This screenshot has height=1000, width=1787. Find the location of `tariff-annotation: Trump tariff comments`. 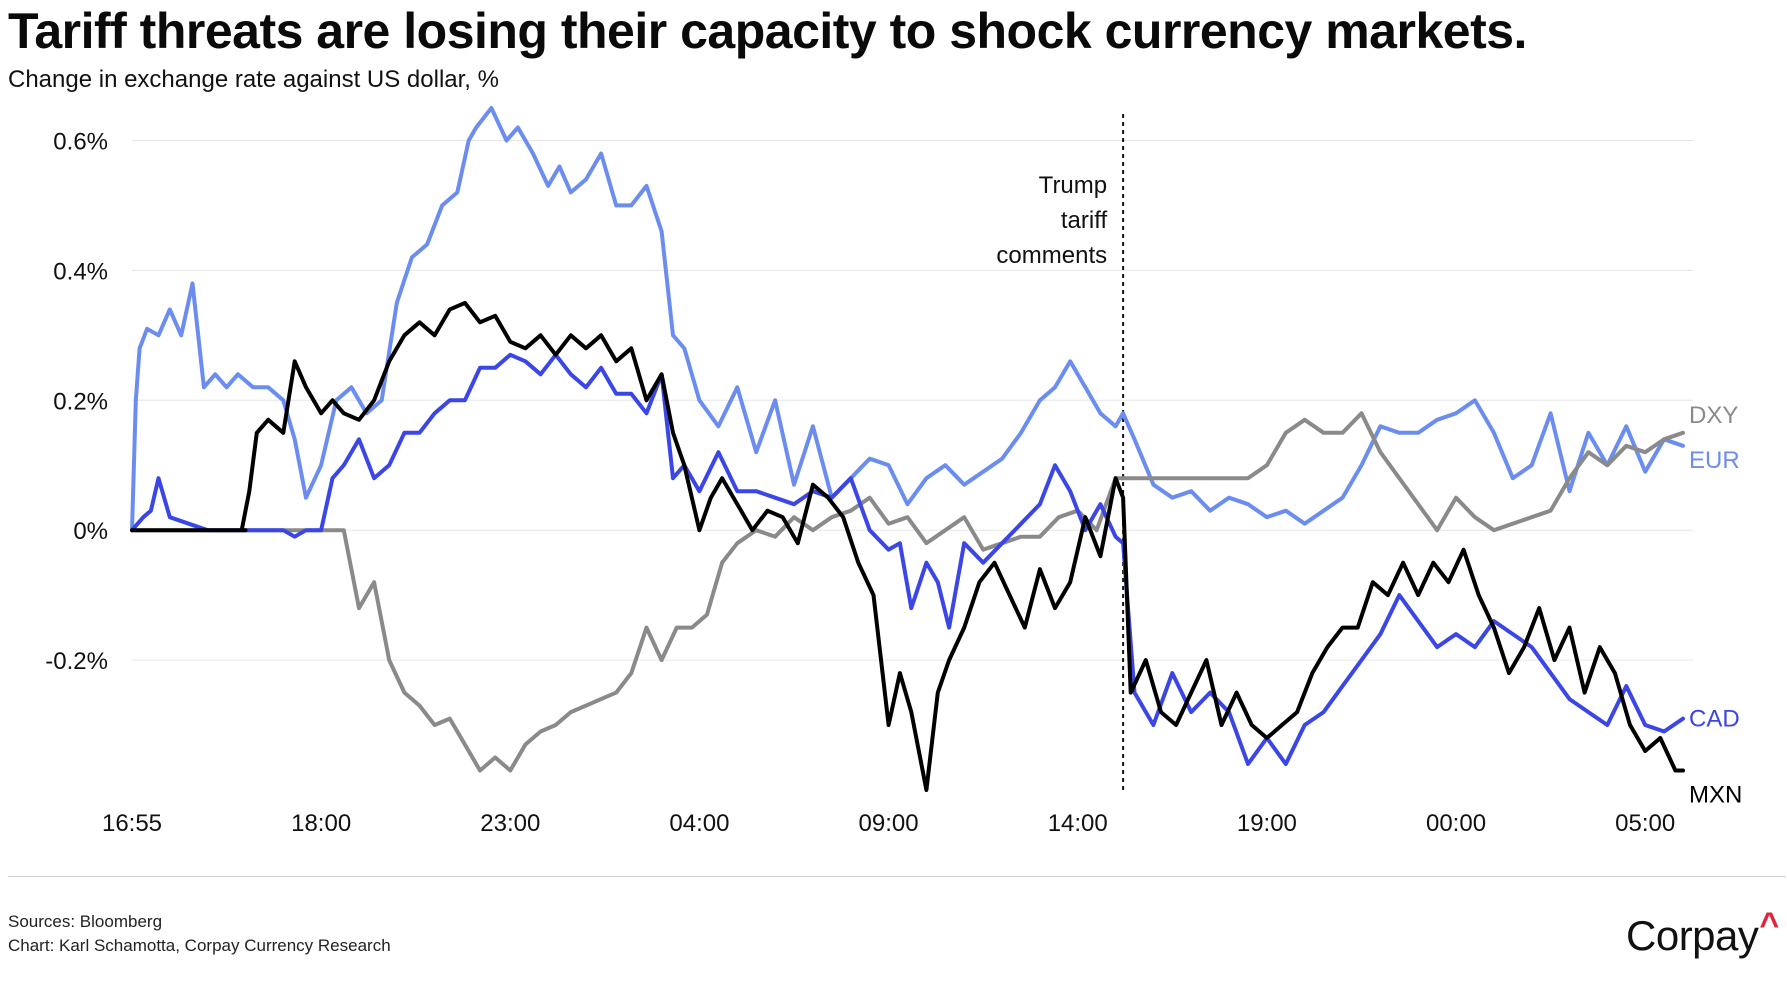

tariff-annotation: Trump tariff comments is located at coordinates (1060, 452).